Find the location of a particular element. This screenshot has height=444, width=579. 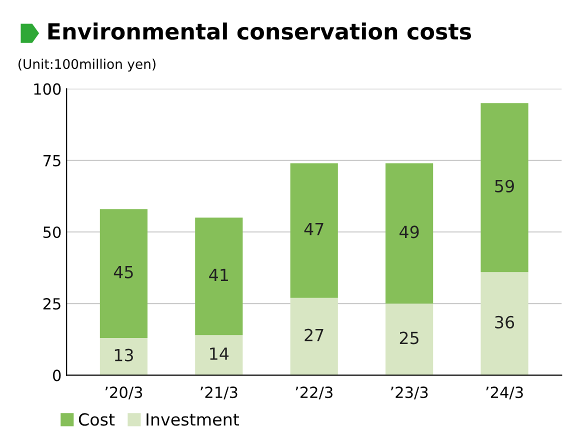

data-label: 47 is located at coordinates (314, 229).